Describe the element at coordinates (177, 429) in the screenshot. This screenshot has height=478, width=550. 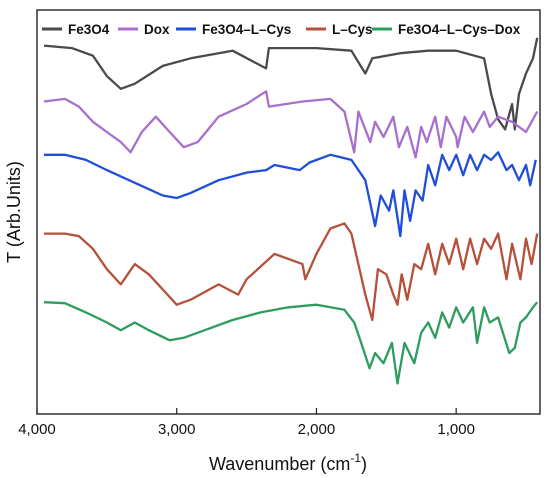
I see `x-tick-label: 3,000` at that location.